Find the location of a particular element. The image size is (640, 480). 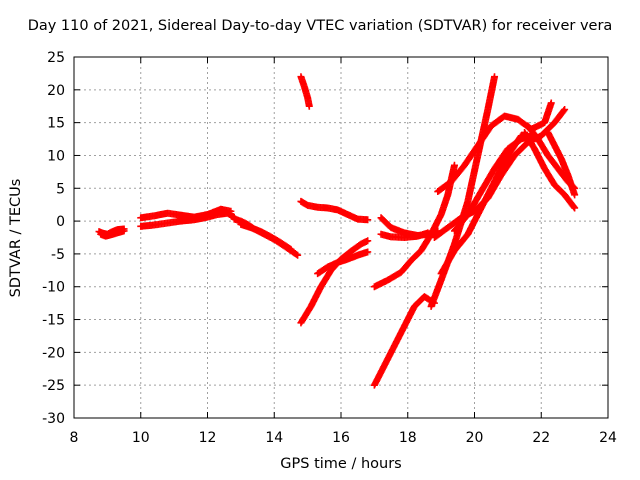

y-tick-label: -10 is located at coordinates (53, 288).